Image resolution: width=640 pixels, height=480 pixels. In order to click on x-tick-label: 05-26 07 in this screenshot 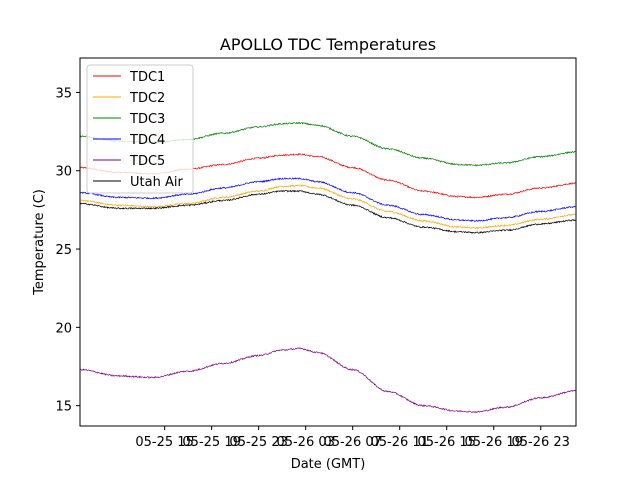, I will do `click(352, 442)`.